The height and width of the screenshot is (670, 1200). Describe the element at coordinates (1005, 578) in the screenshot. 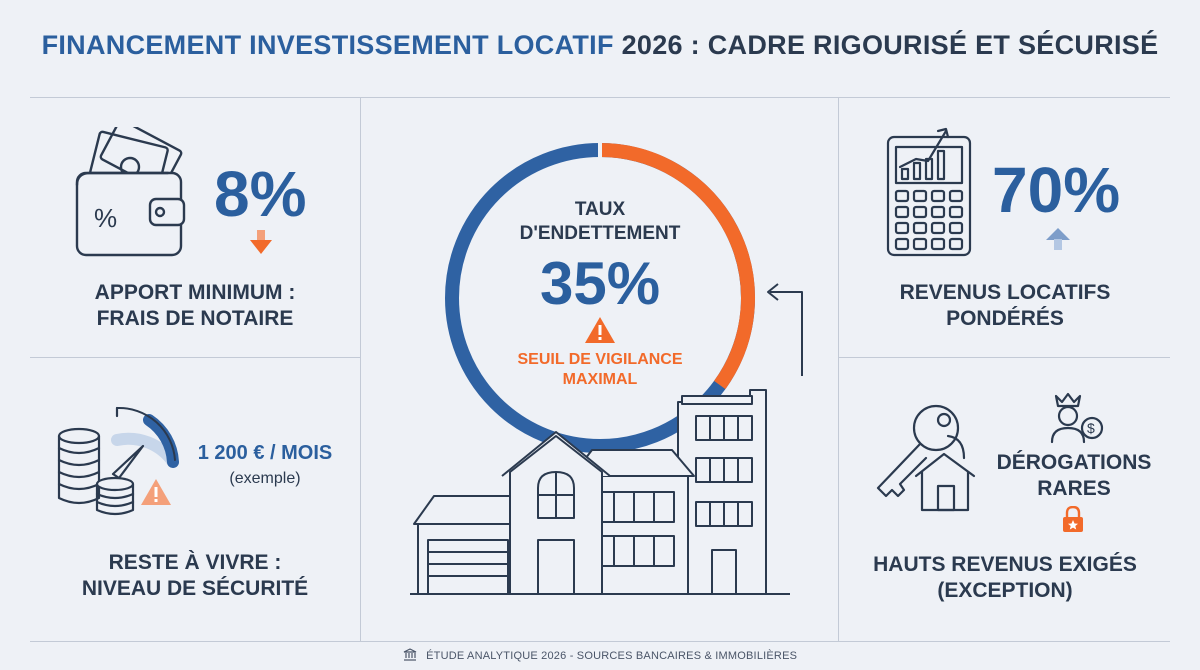

I see `derogations-bottom-label: HAUTS REVENUS EXIGÉS (EXCEPTION)` at that location.